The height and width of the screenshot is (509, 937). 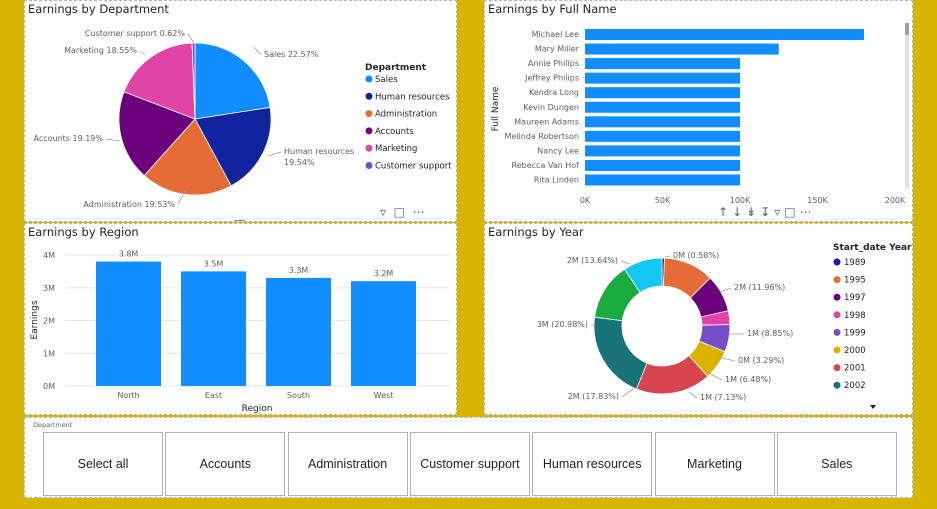 What do you see at coordinates (128, 323) in the screenshot?
I see `vbar-bar-north` at bounding box center [128, 323].